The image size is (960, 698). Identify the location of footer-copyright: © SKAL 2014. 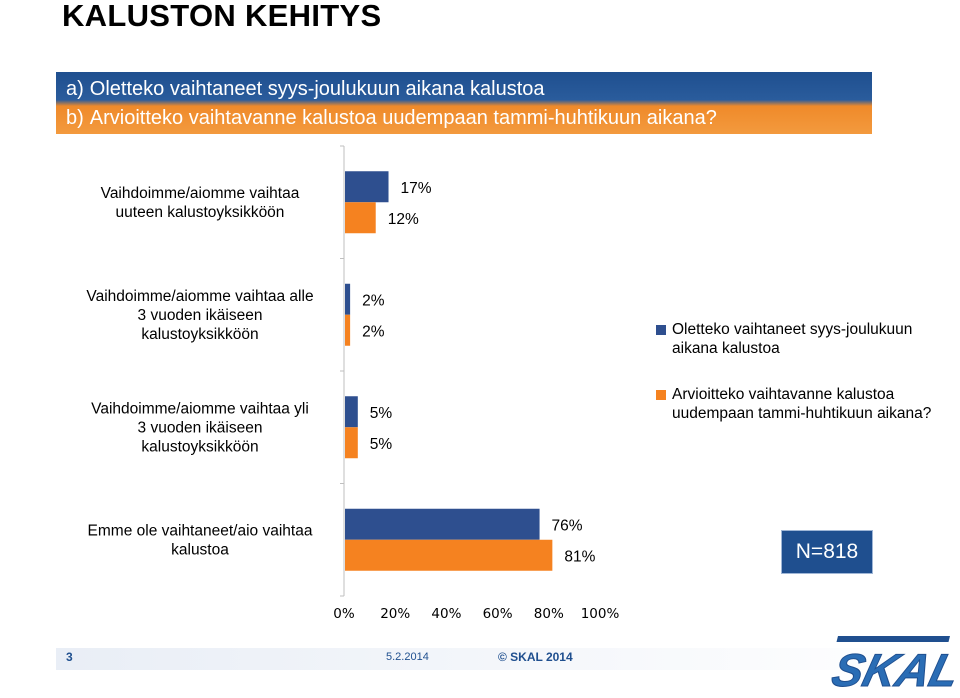
(535, 657).